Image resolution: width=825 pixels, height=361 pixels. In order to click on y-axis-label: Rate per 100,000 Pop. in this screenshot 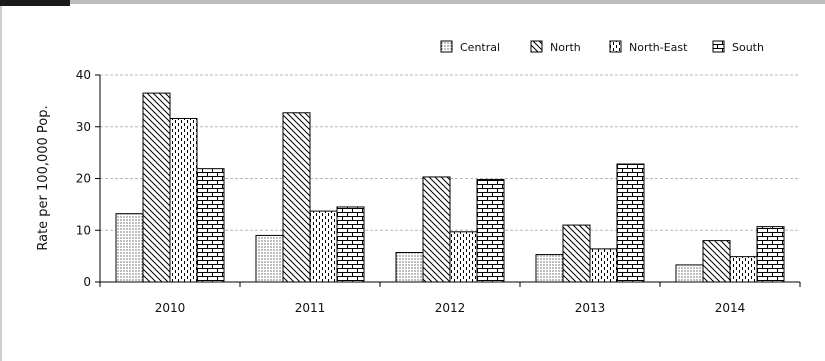, I will do `click(43, 177)`.